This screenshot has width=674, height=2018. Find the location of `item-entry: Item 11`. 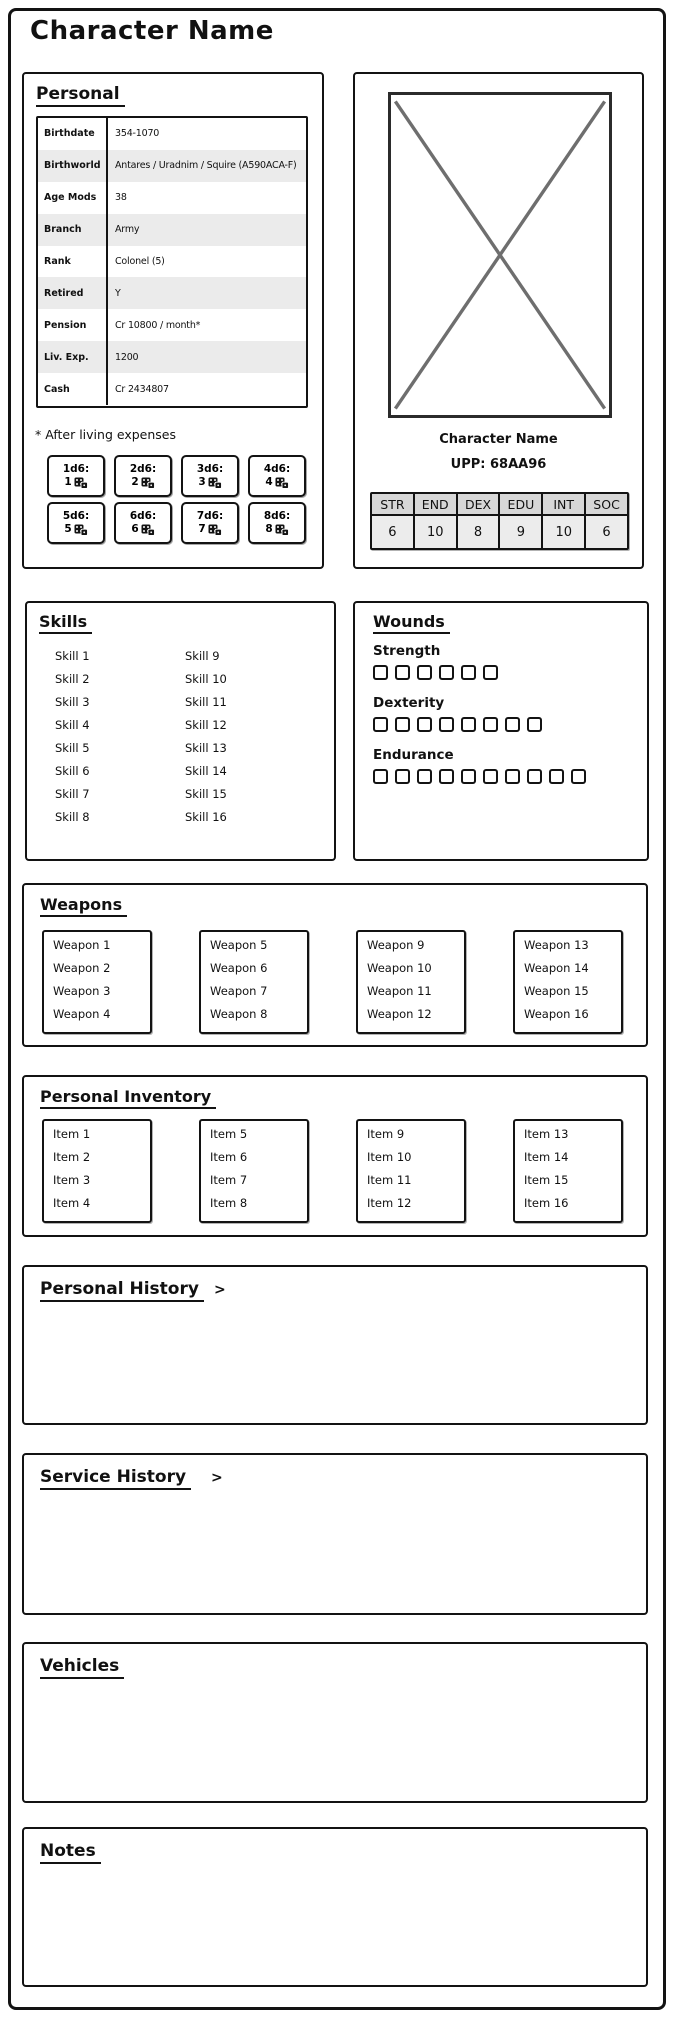

item-entry: Item 11 is located at coordinates (389, 1180).